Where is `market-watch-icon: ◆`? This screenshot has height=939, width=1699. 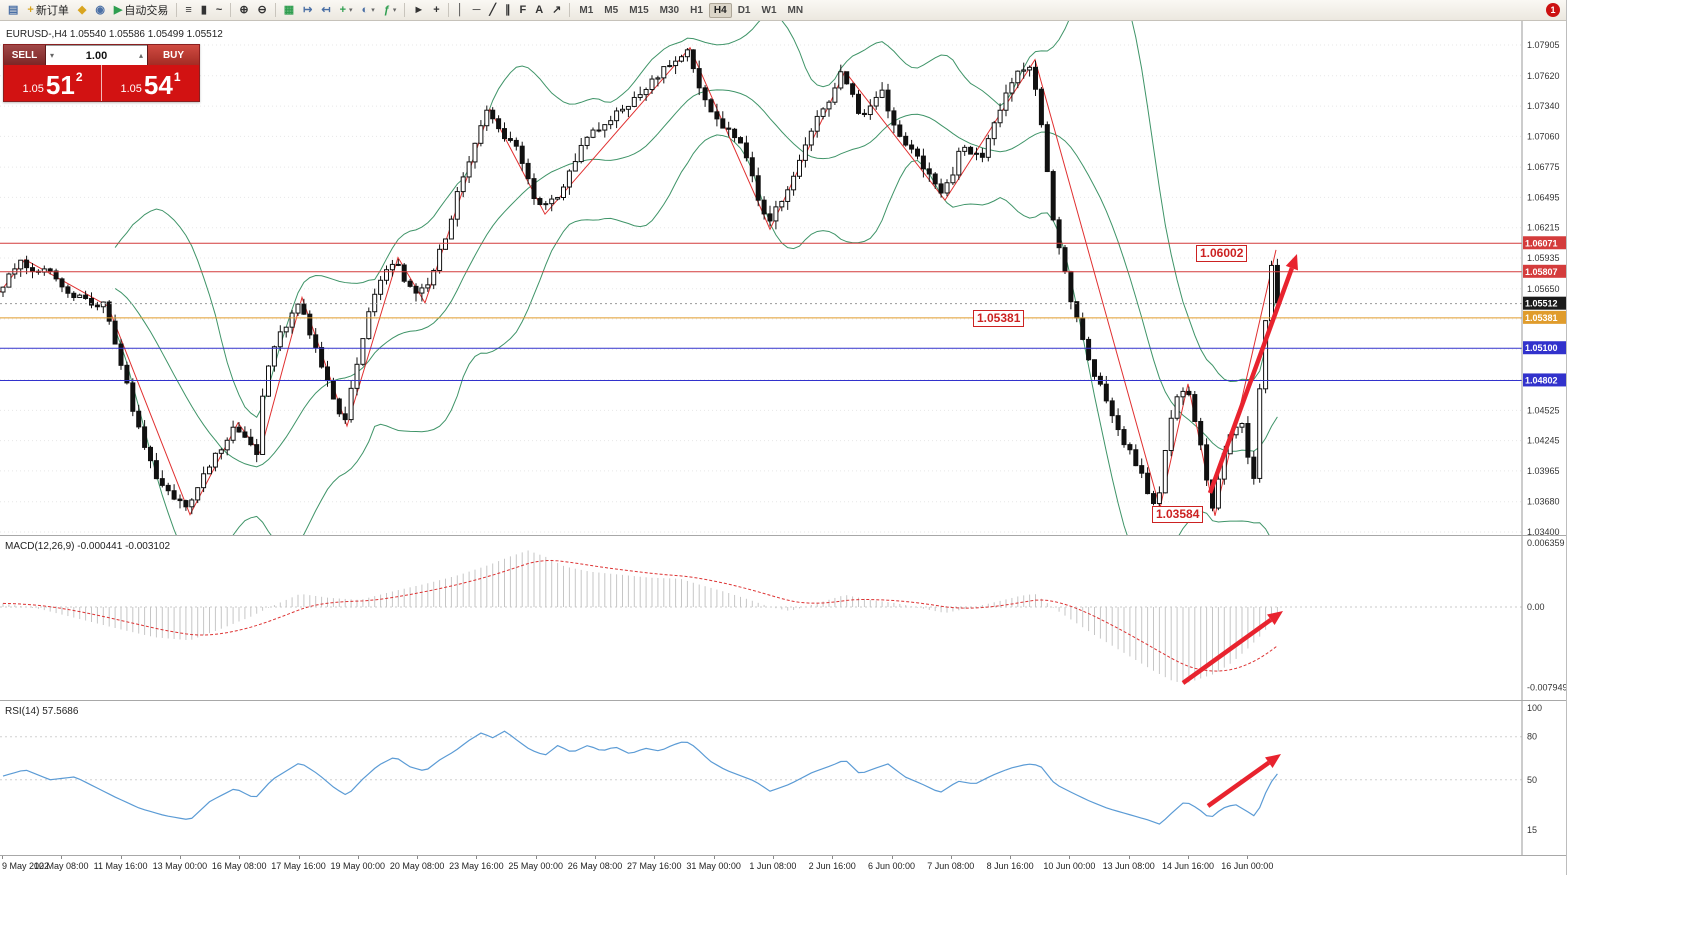
market-watch-icon: ◆ is located at coordinates (82, 10).